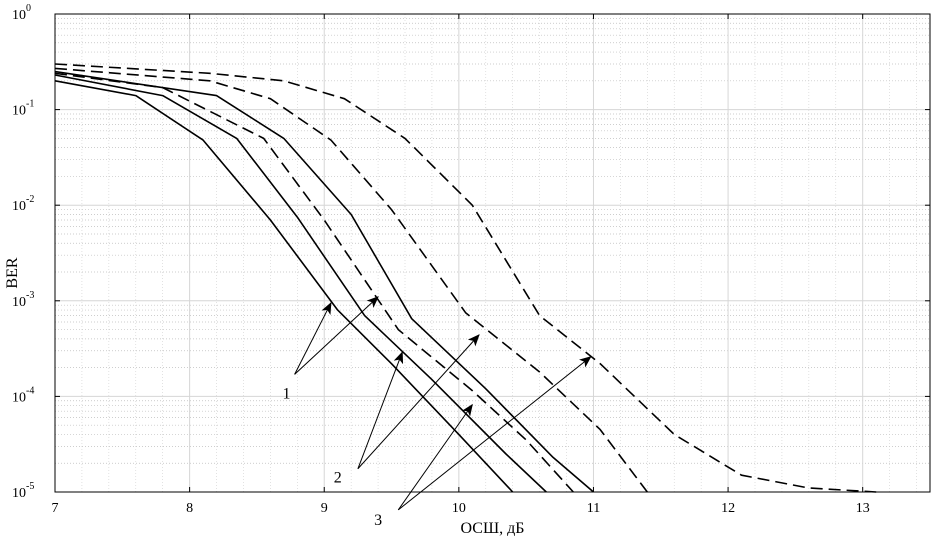  Describe the element at coordinates (21, 13) in the screenshot. I see `y-tick-label: 10⁰` at that location.